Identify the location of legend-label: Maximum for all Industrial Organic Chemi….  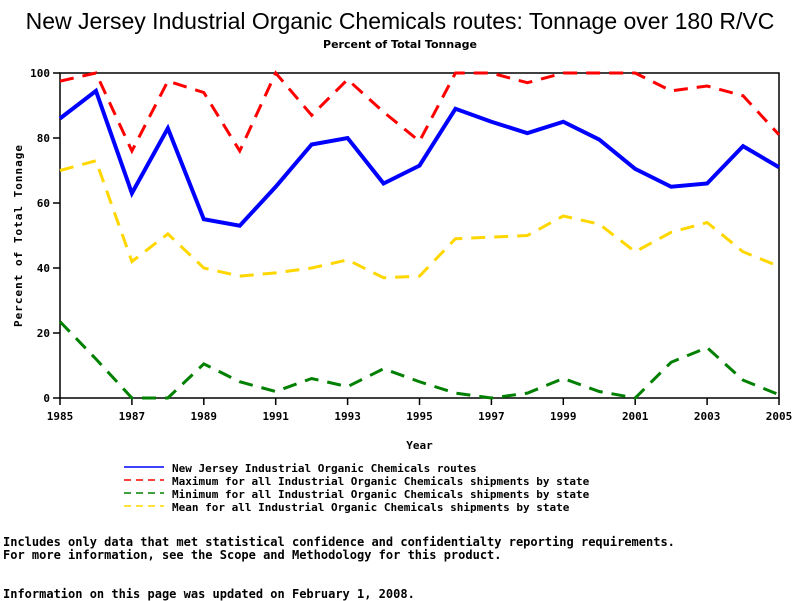
(381, 481).